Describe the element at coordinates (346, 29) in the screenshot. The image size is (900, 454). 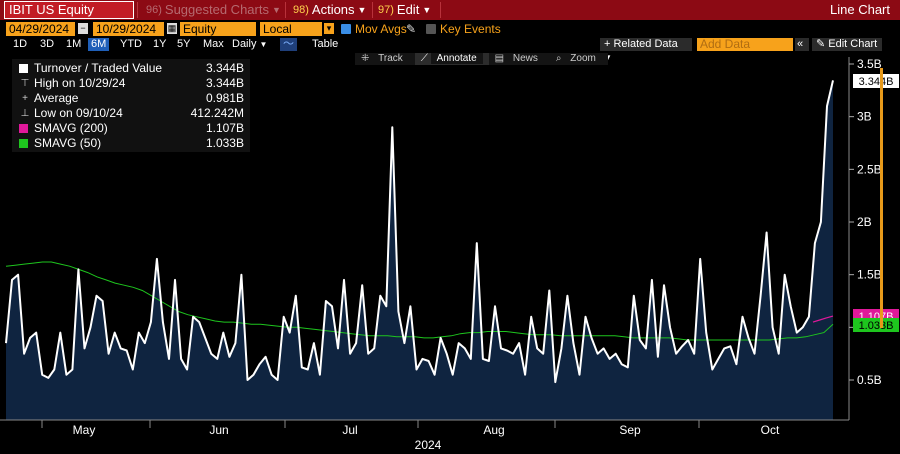
I see `mov-avgs-checkbox` at that location.